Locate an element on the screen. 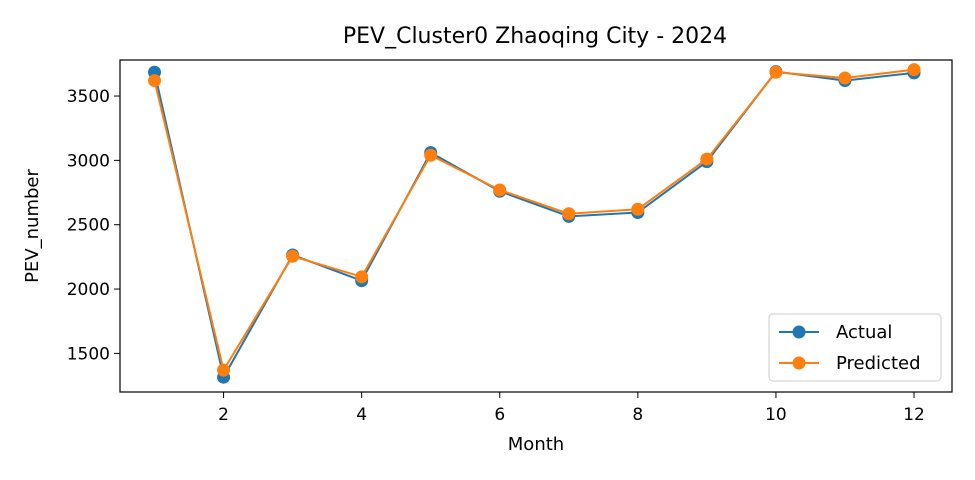 This screenshot has height=480, width=975. x-tick-label-12: 12 is located at coordinates (914, 415).